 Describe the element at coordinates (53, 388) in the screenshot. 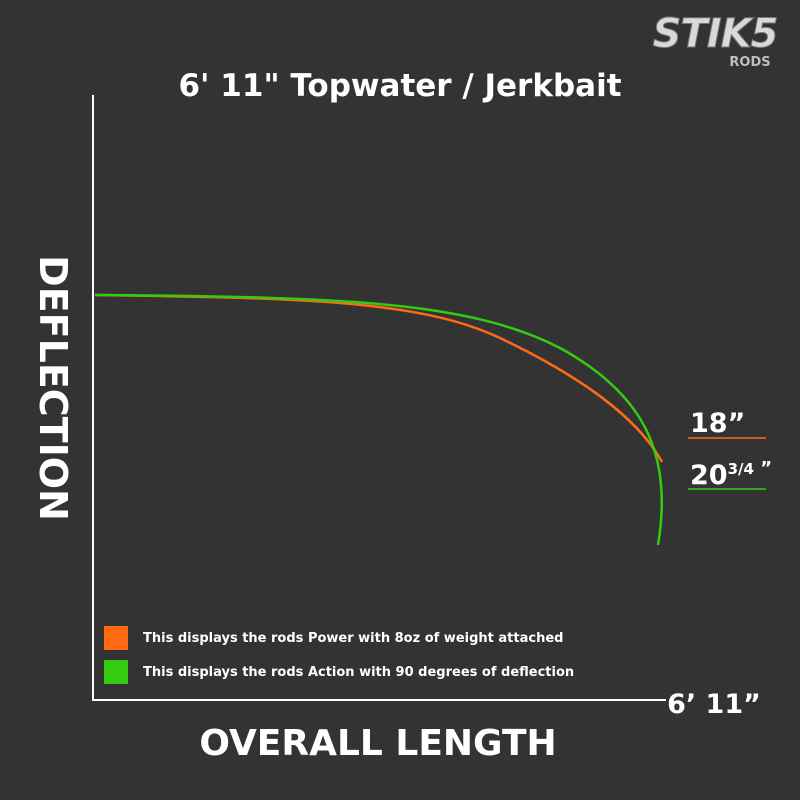

I see `y-axis-label: DEFLECTION` at that location.